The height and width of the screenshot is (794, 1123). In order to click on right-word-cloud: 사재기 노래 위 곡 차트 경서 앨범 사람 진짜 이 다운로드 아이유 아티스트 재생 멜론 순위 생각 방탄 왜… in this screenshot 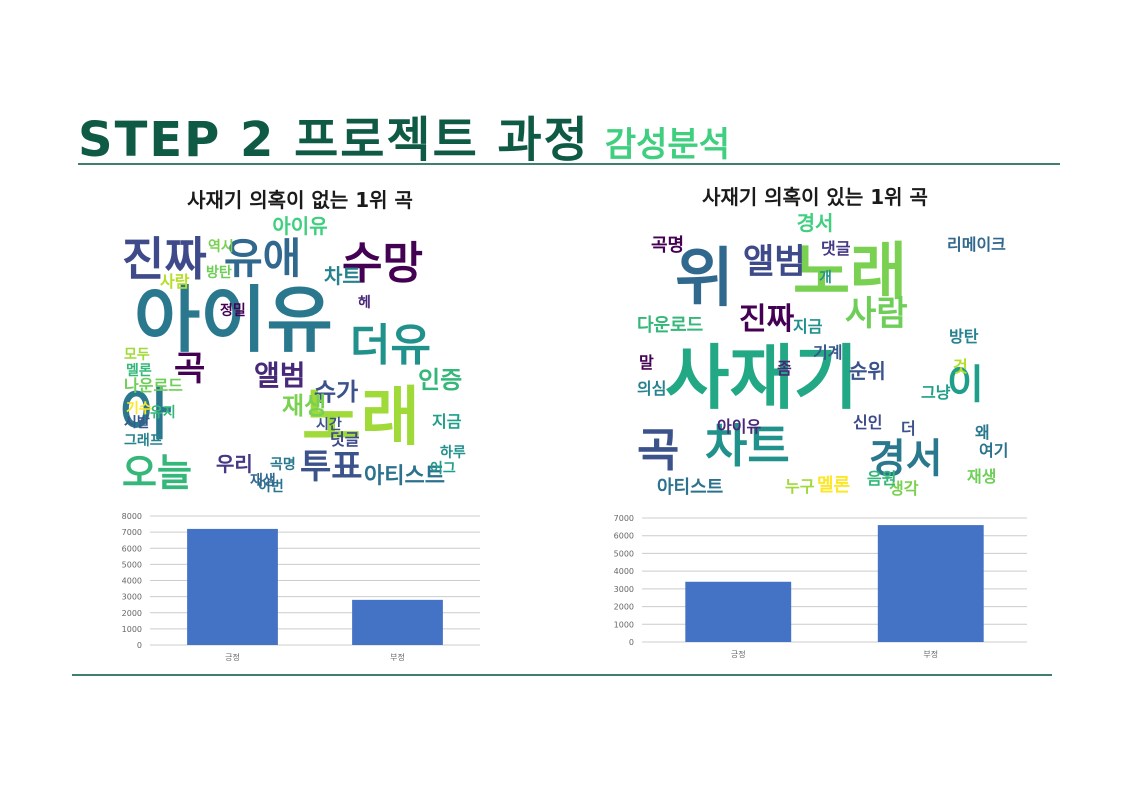, I will do `click(822, 370)`.